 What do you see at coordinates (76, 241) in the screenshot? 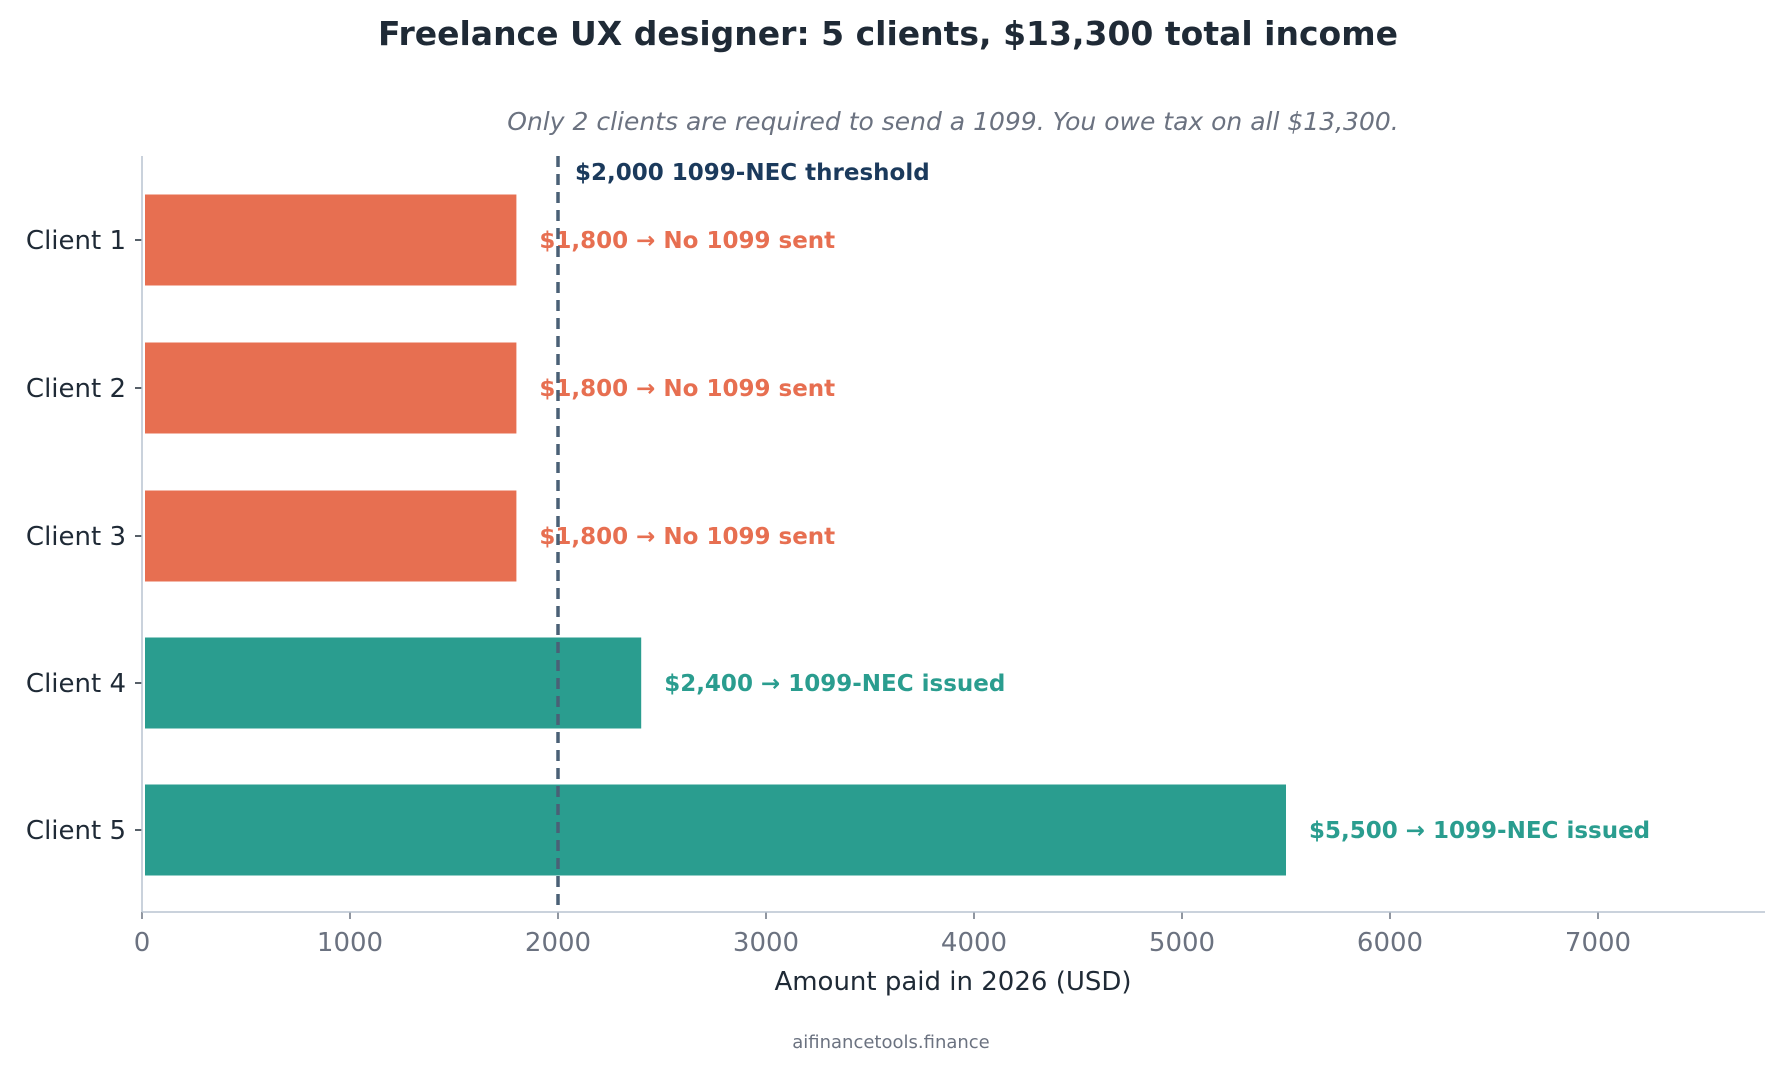
I see `y-tick-label-client-1: Client 1` at bounding box center [76, 241].